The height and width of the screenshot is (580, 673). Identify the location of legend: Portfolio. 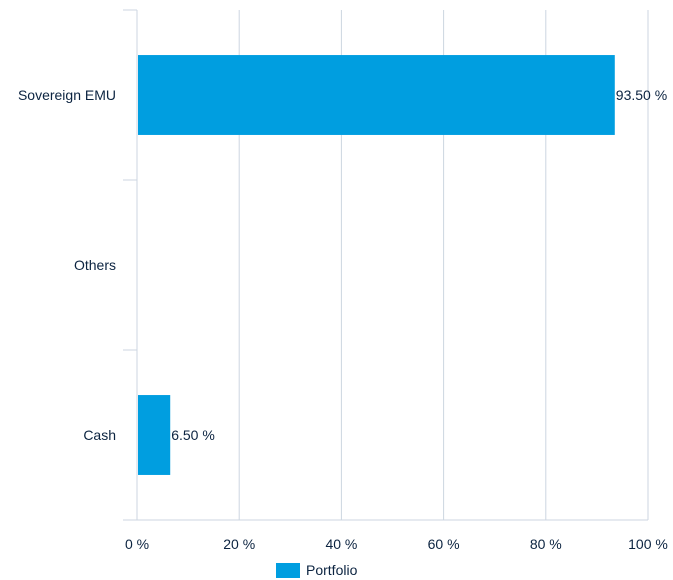
(317, 570).